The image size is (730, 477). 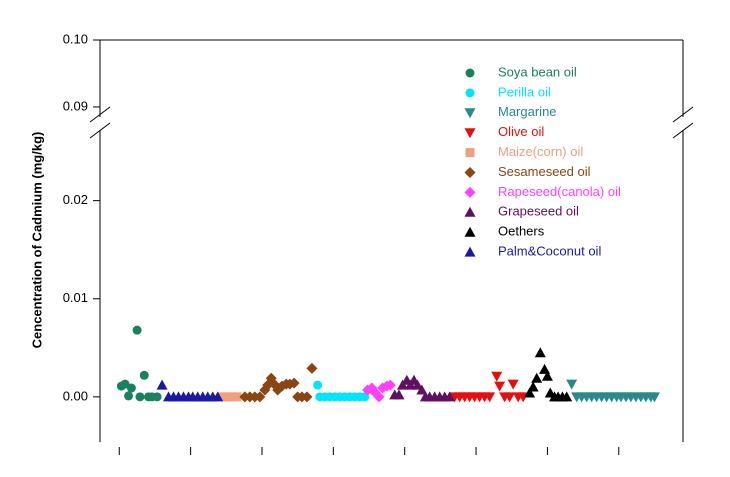 What do you see at coordinates (544, 171) in the screenshot?
I see `legend-label: Sesameseed oil` at bounding box center [544, 171].